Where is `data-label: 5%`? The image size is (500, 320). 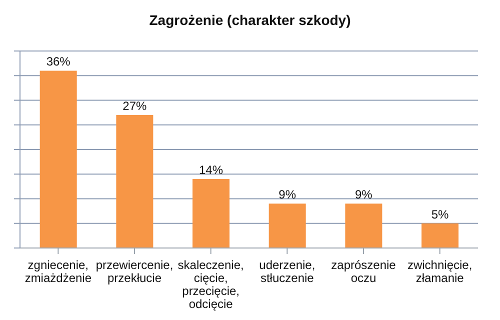
data-label: 5% is located at coordinates (440, 214).